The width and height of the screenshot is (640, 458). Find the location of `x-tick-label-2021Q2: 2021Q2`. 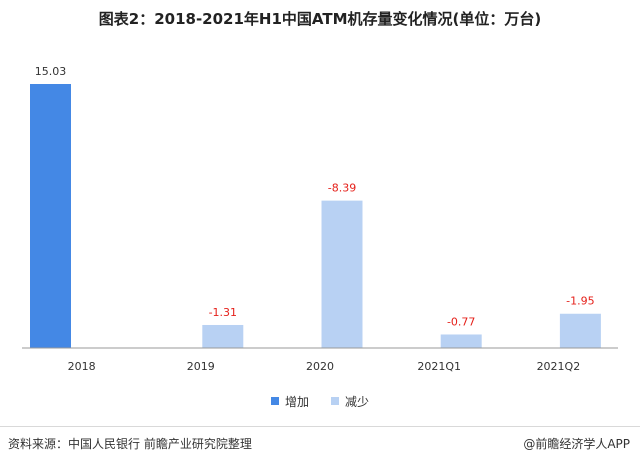

x-tick-label-2021Q2: 2021Q2 is located at coordinates (559, 366).